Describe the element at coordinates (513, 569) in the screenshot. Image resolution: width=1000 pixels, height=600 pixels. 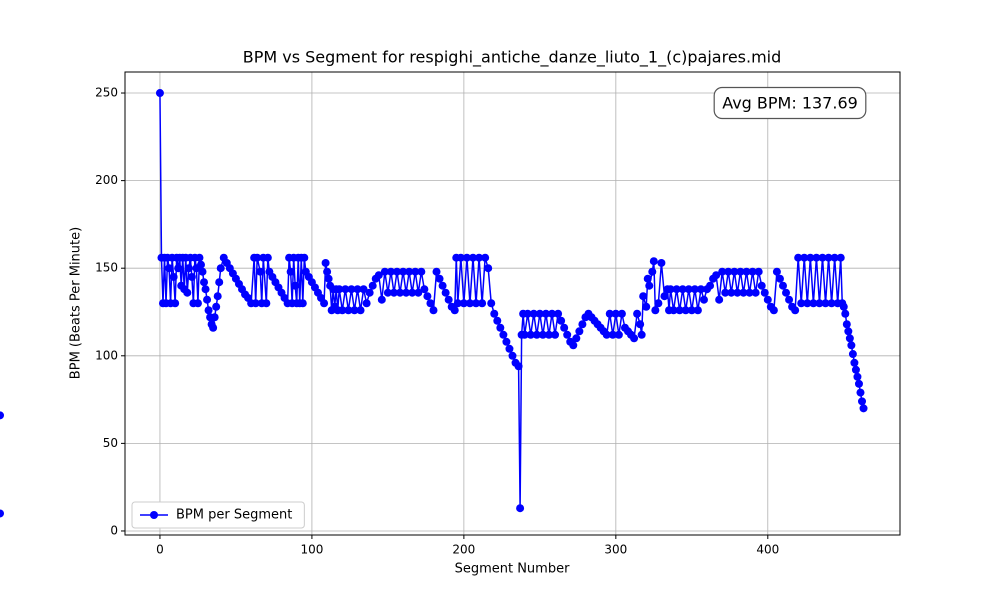
I see `x-axis-label: Segment Number` at that location.